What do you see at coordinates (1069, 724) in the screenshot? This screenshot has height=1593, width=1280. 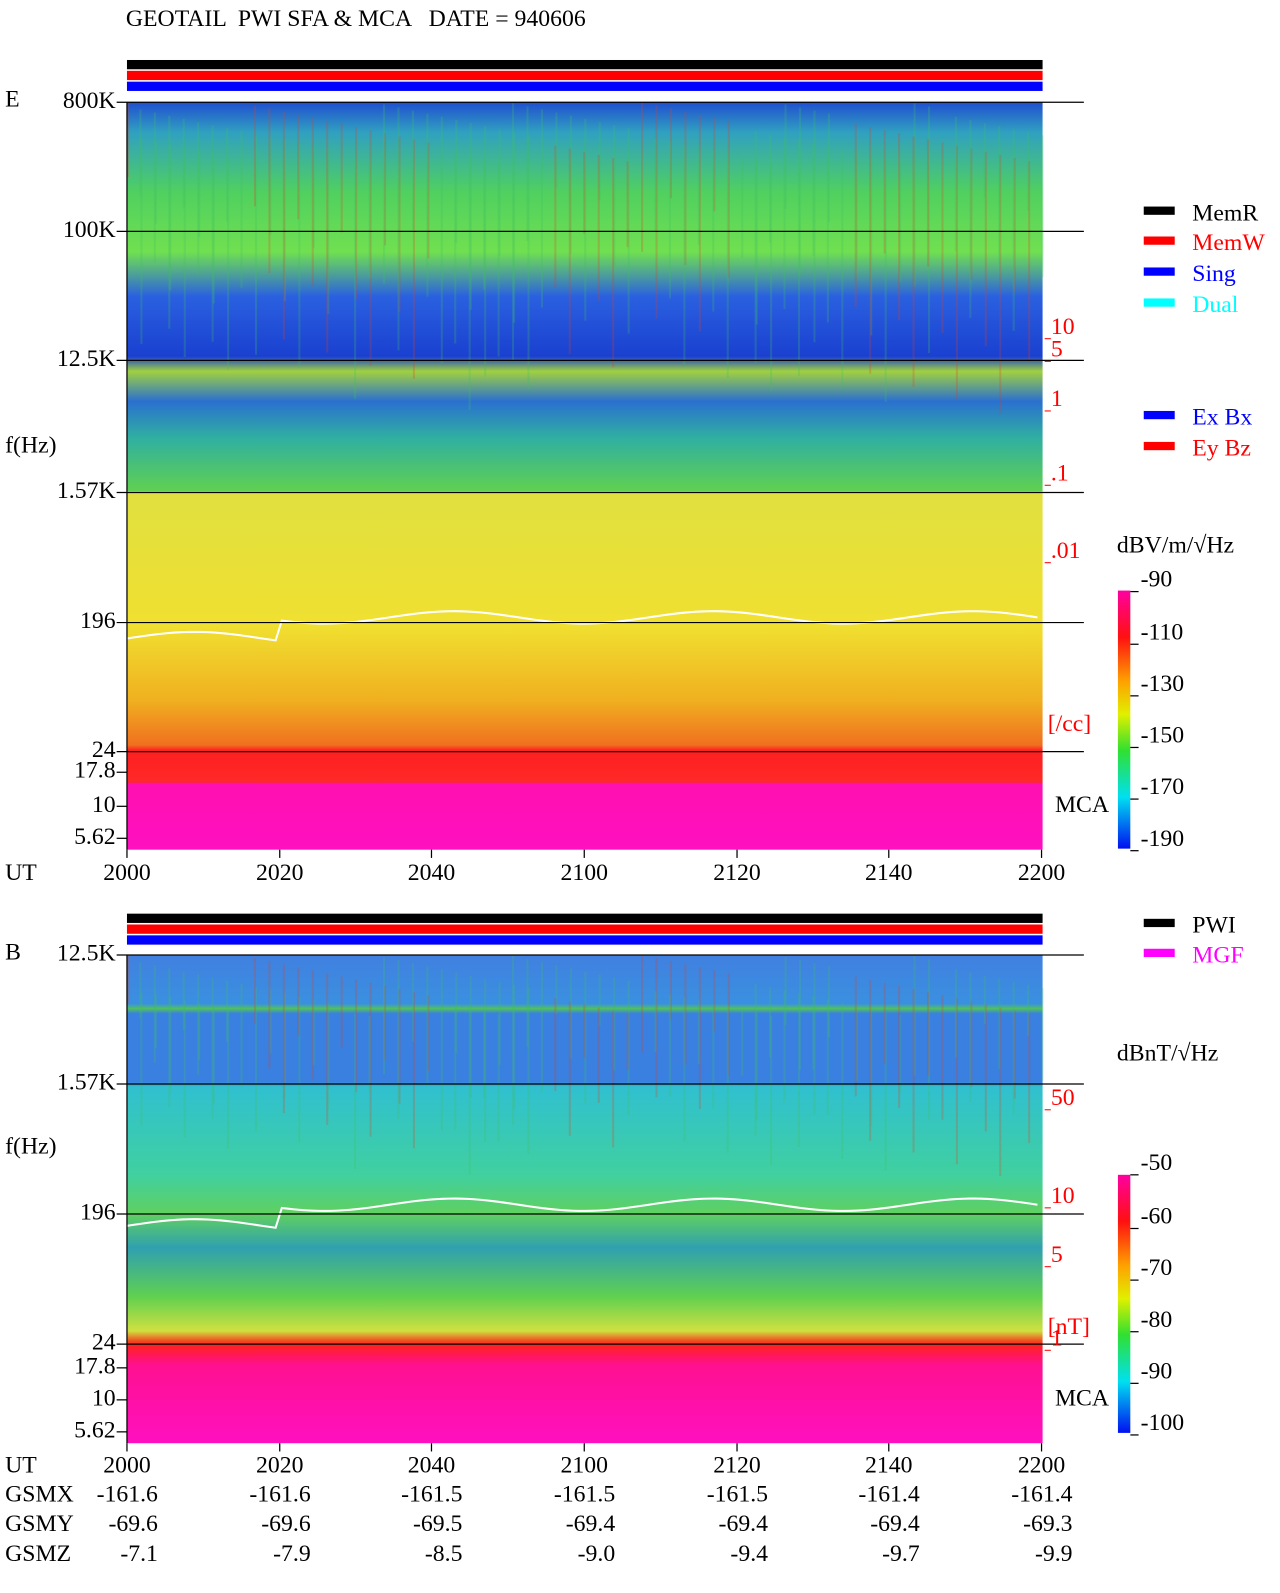 I see `density-unit: [/cc]` at bounding box center [1069, 724].